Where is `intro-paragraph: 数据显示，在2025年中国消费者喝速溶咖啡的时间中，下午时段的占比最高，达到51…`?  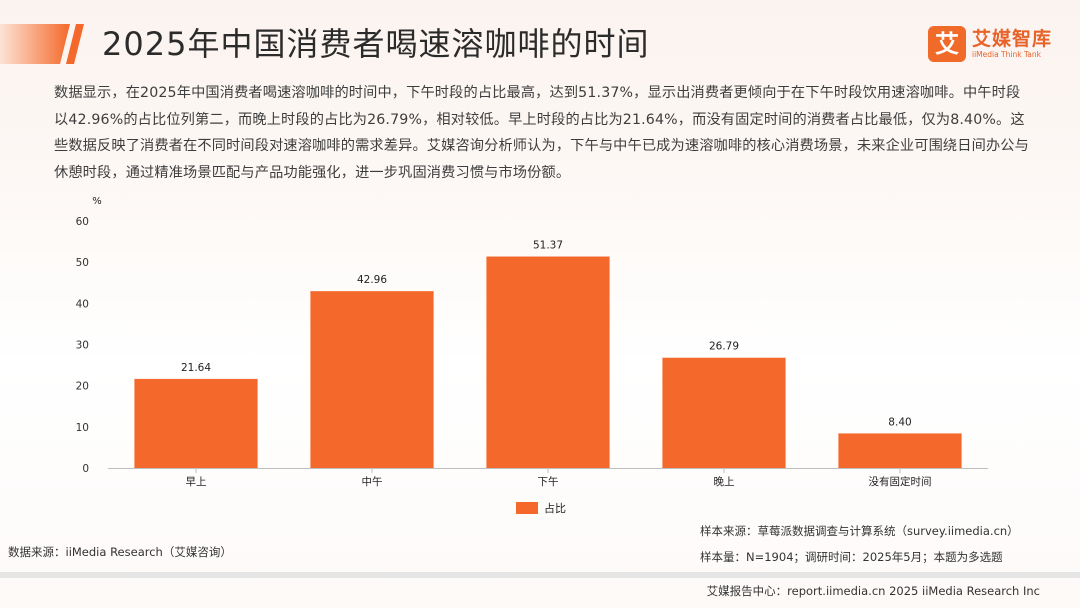 intro-paragraph: 数据显示，在2025年中国消费者喝速溶咖啡的时间中，下午时段的占比最高，达到51… is located at coordinates (541, 133).